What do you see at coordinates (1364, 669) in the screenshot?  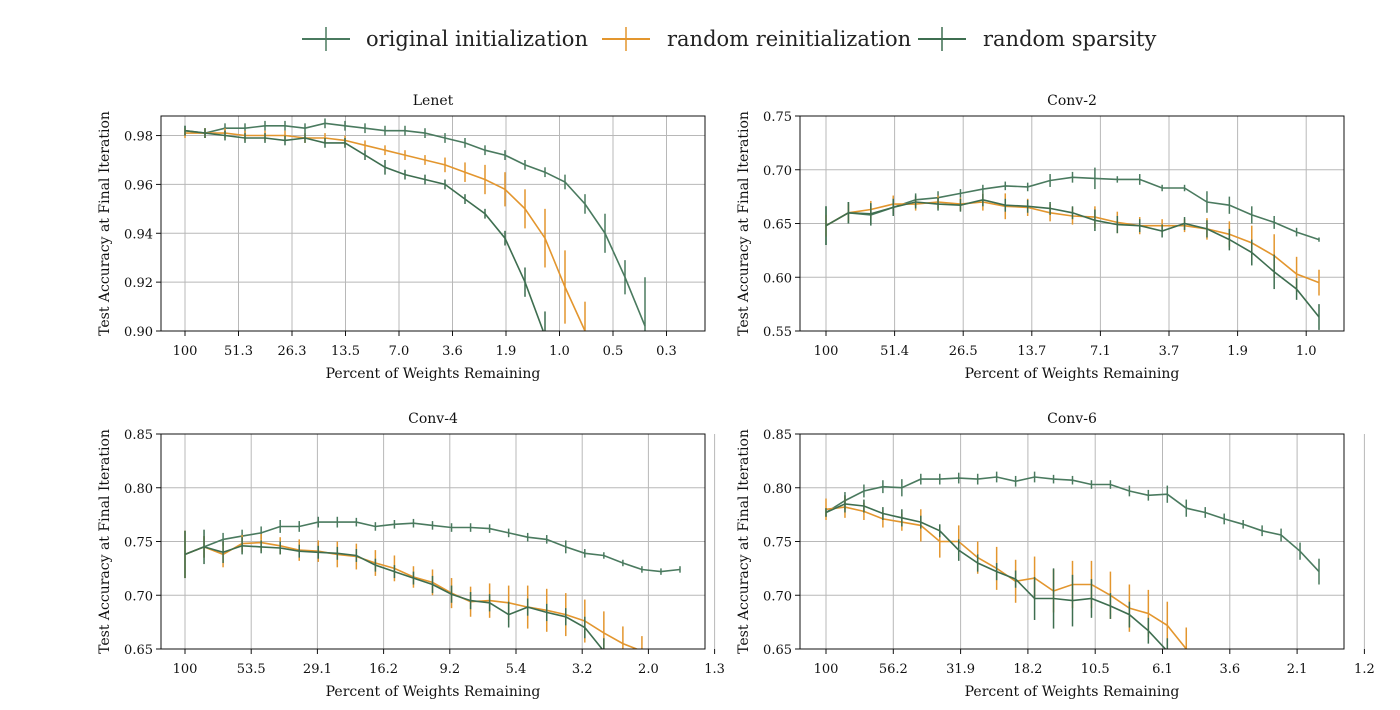 I see `x-tick-label: 1.2` at bounding box center [1364, 669].